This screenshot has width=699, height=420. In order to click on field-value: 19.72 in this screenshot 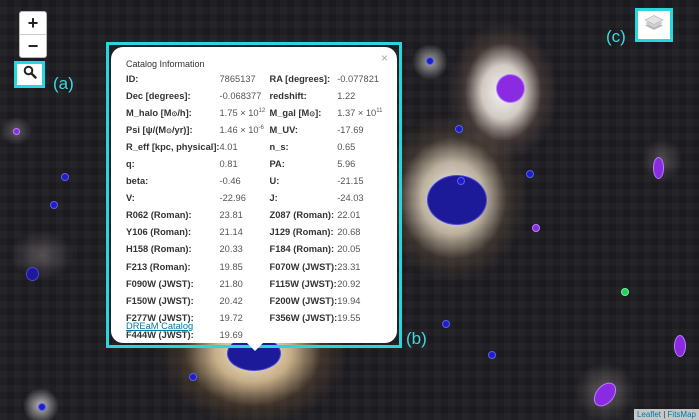, I will do `click(231, 317)`.